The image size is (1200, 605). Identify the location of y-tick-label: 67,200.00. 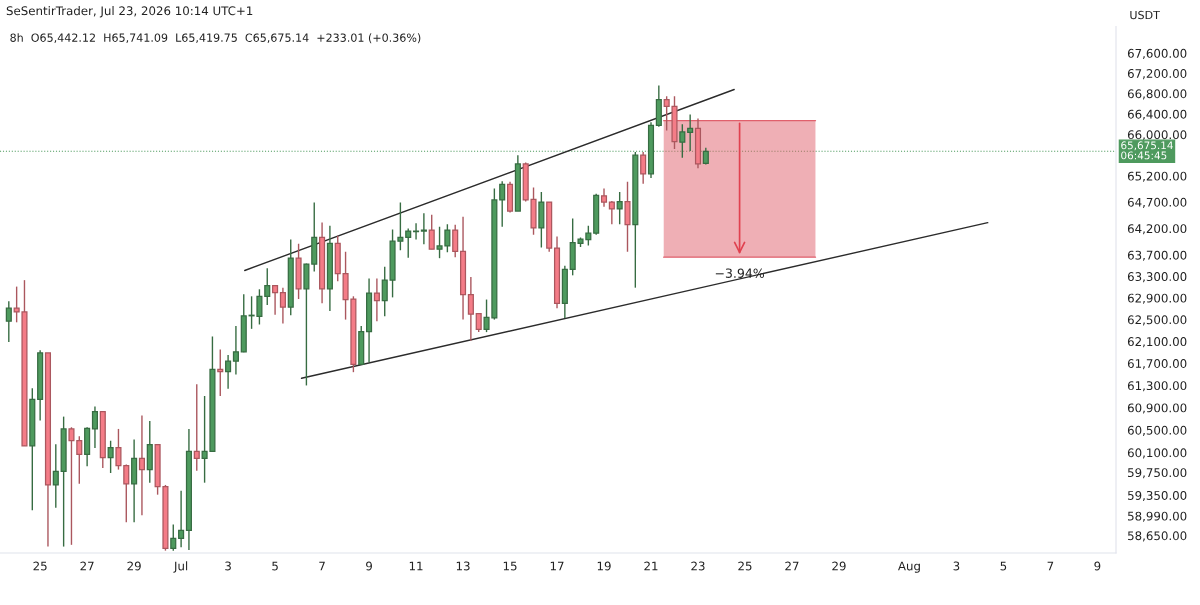
(1157, 74).